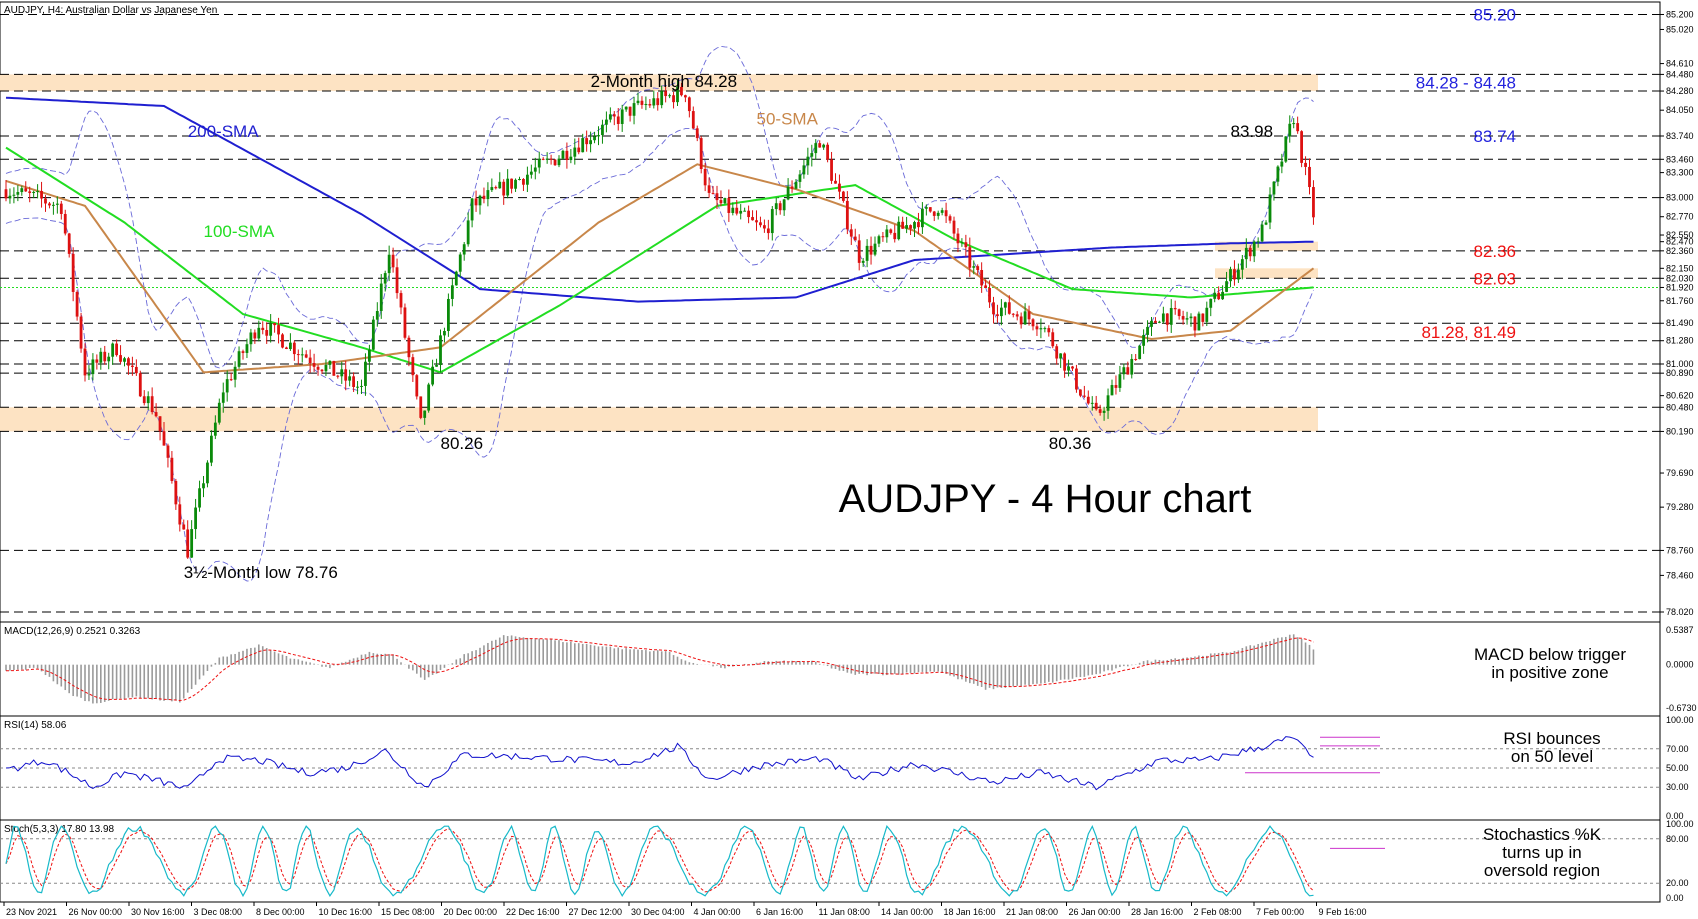 This screenshot has height=919, width=1698. What do you see at coordinates (1266, 273) in the screenshot?
I see `zone-band` at bounding box center [1266, 273].